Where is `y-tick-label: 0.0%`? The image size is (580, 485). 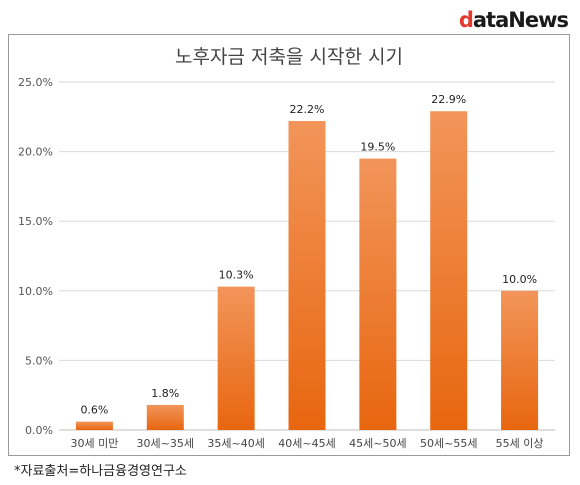
y-tick-label: 0.0% is located at coordinates (39, 430).